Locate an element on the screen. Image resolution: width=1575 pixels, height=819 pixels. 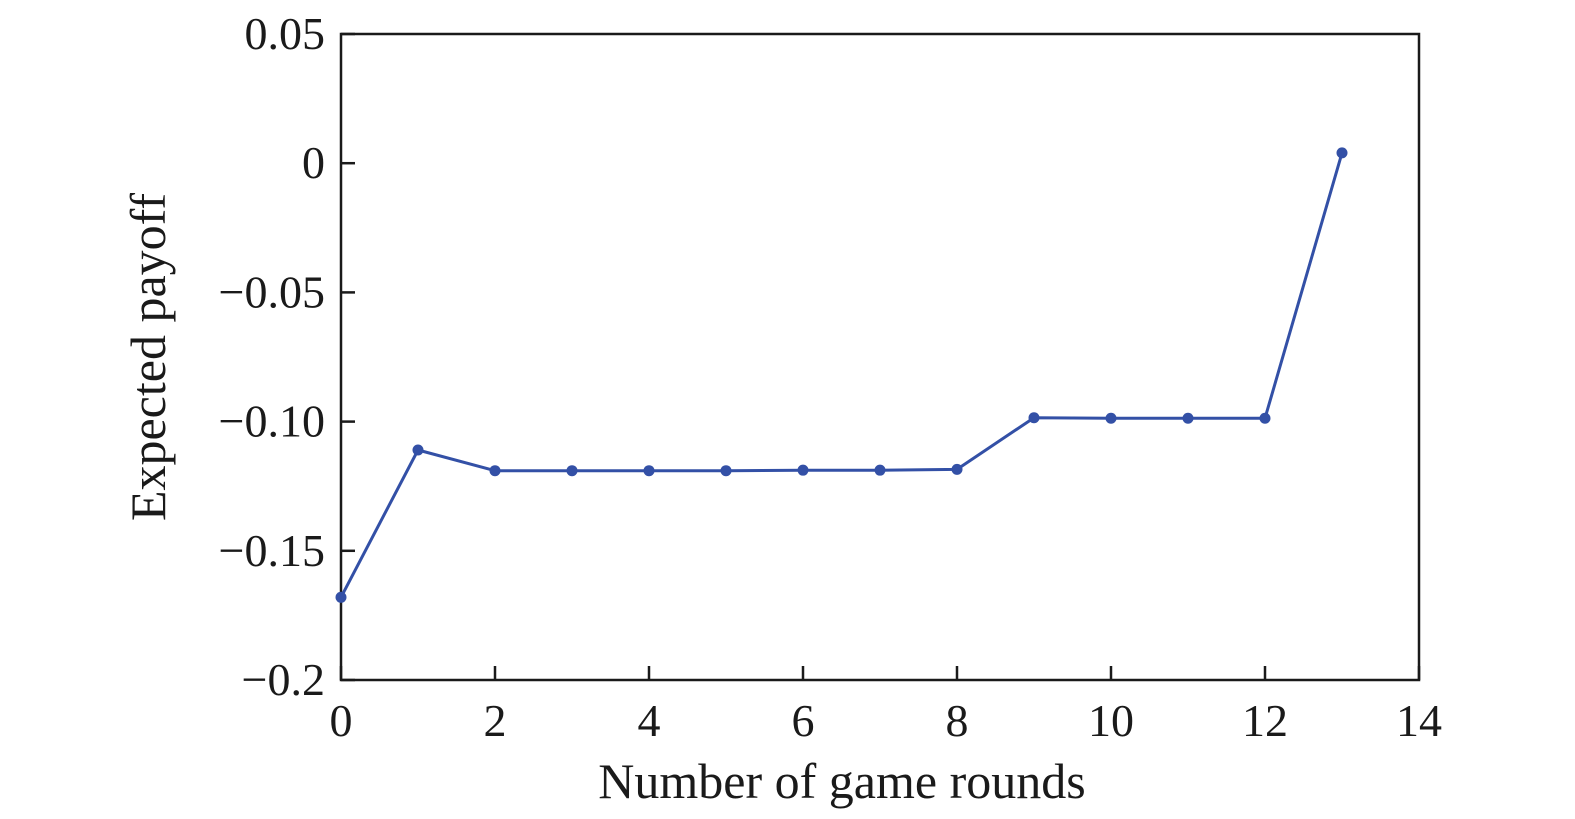
y-axis-title: Expected payoff is located at coordinates (148, 357).